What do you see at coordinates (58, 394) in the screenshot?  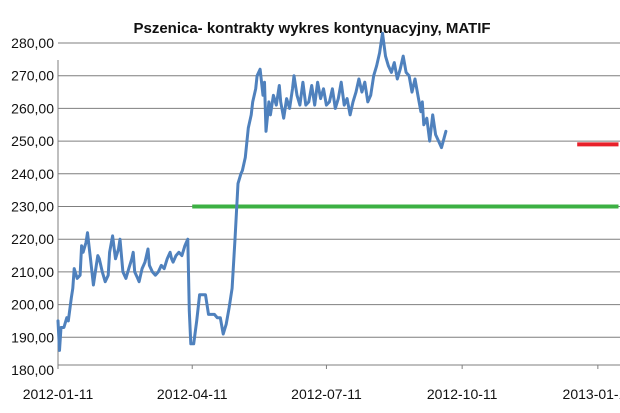 I see `x-tick-label: 2012-01-11` at bounding box center [58, 394].